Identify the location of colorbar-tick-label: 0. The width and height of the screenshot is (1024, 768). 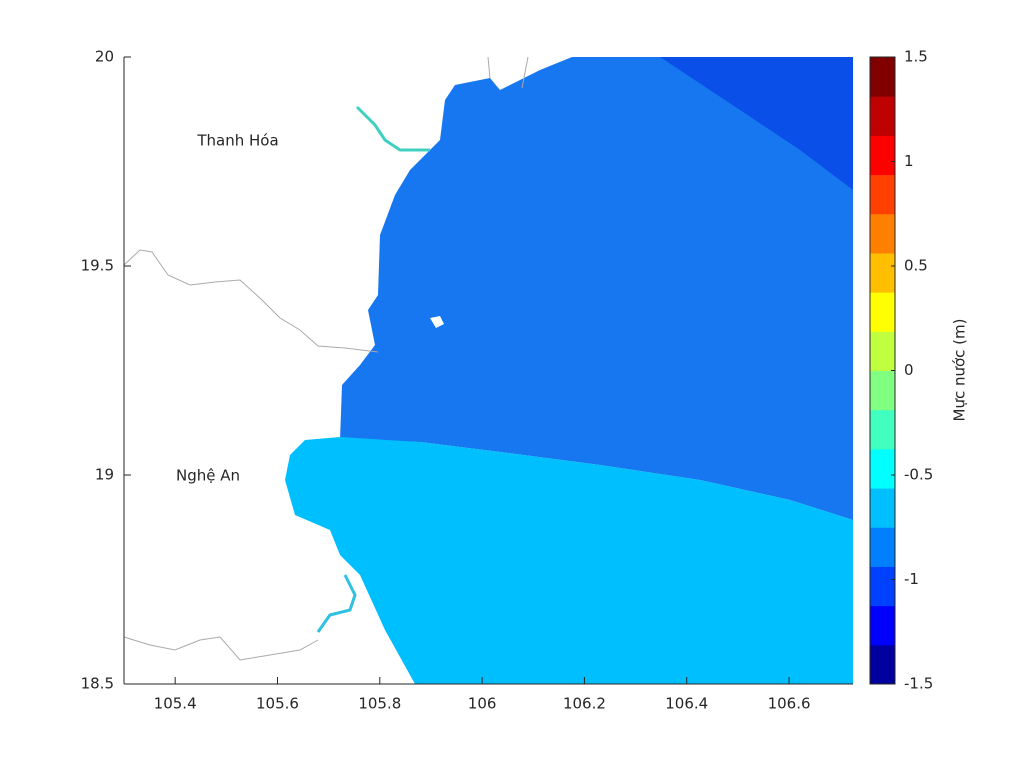
(909, 370).